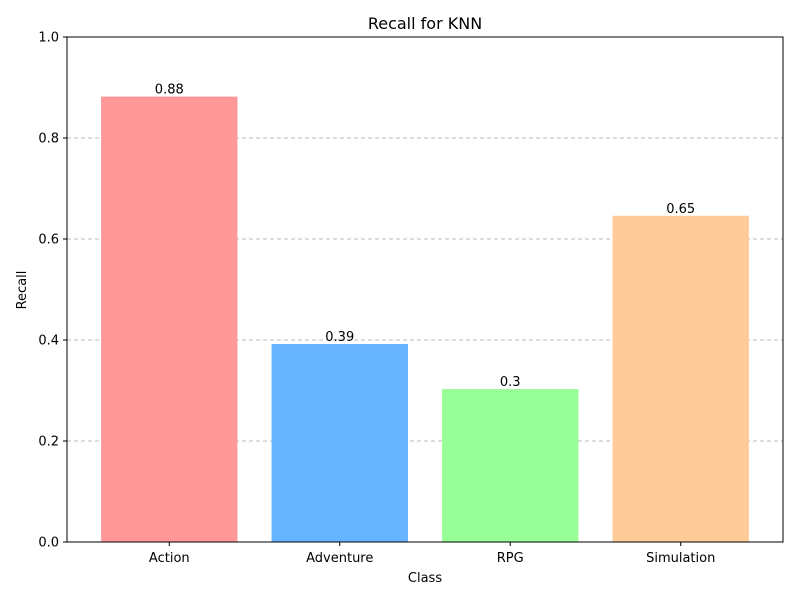  I want to click on bar-simulation, so click(680, 378).